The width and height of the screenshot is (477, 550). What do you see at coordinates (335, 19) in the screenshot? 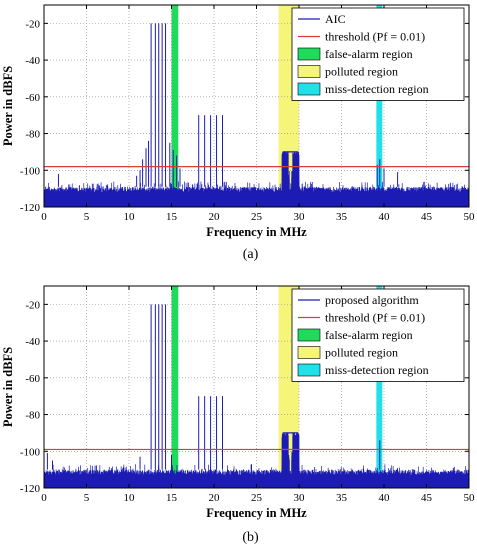
I see `legend-label: AIC` at bounding box center [335, 19].